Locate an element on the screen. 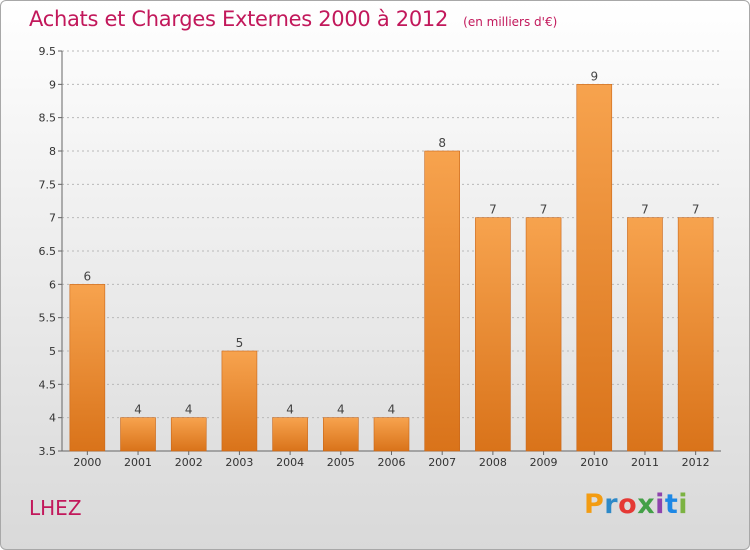 This screenshot has height=550, width=750. chart-title: Achats et Charges Externes 2000 à 2012 is located at coordinates (239, 19).